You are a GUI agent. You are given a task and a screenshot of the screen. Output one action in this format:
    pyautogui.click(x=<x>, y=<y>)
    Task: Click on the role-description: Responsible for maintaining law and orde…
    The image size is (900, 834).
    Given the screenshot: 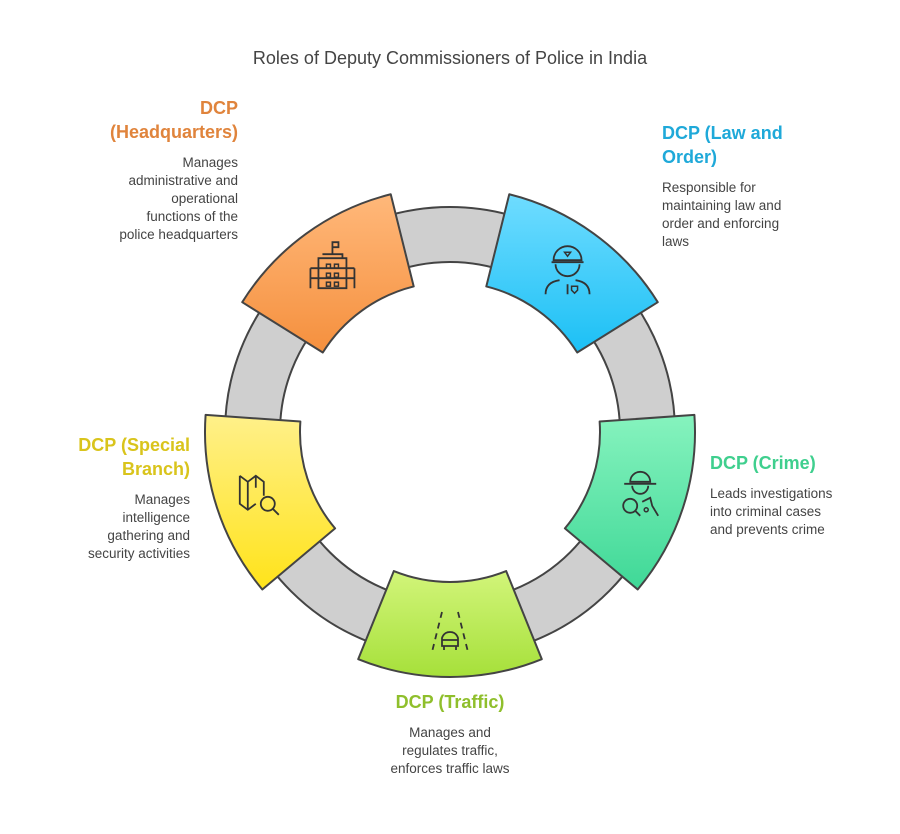 What is the action you would take?
    pyautogui.click(x=722, y=214)
    